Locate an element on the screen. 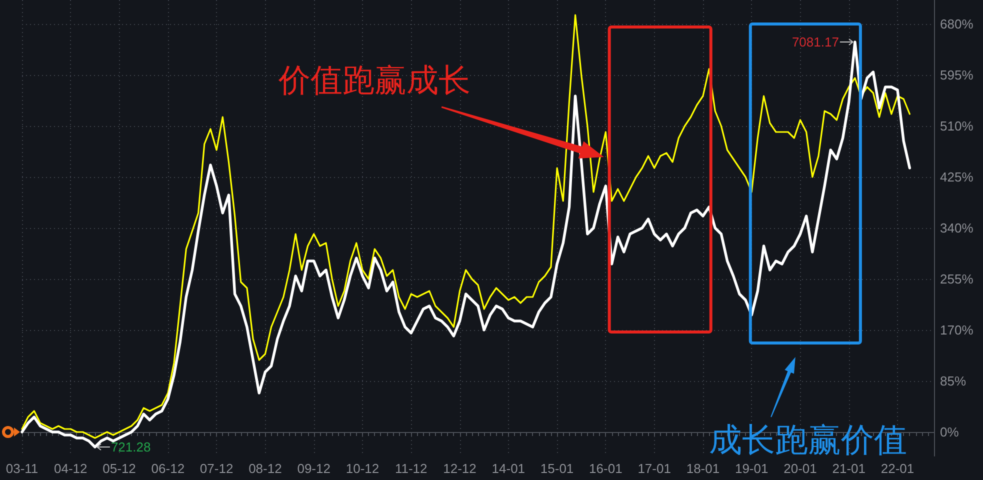 The image size is (983, 480). y-tick-label: 510% is located at coordinates (957, 126).